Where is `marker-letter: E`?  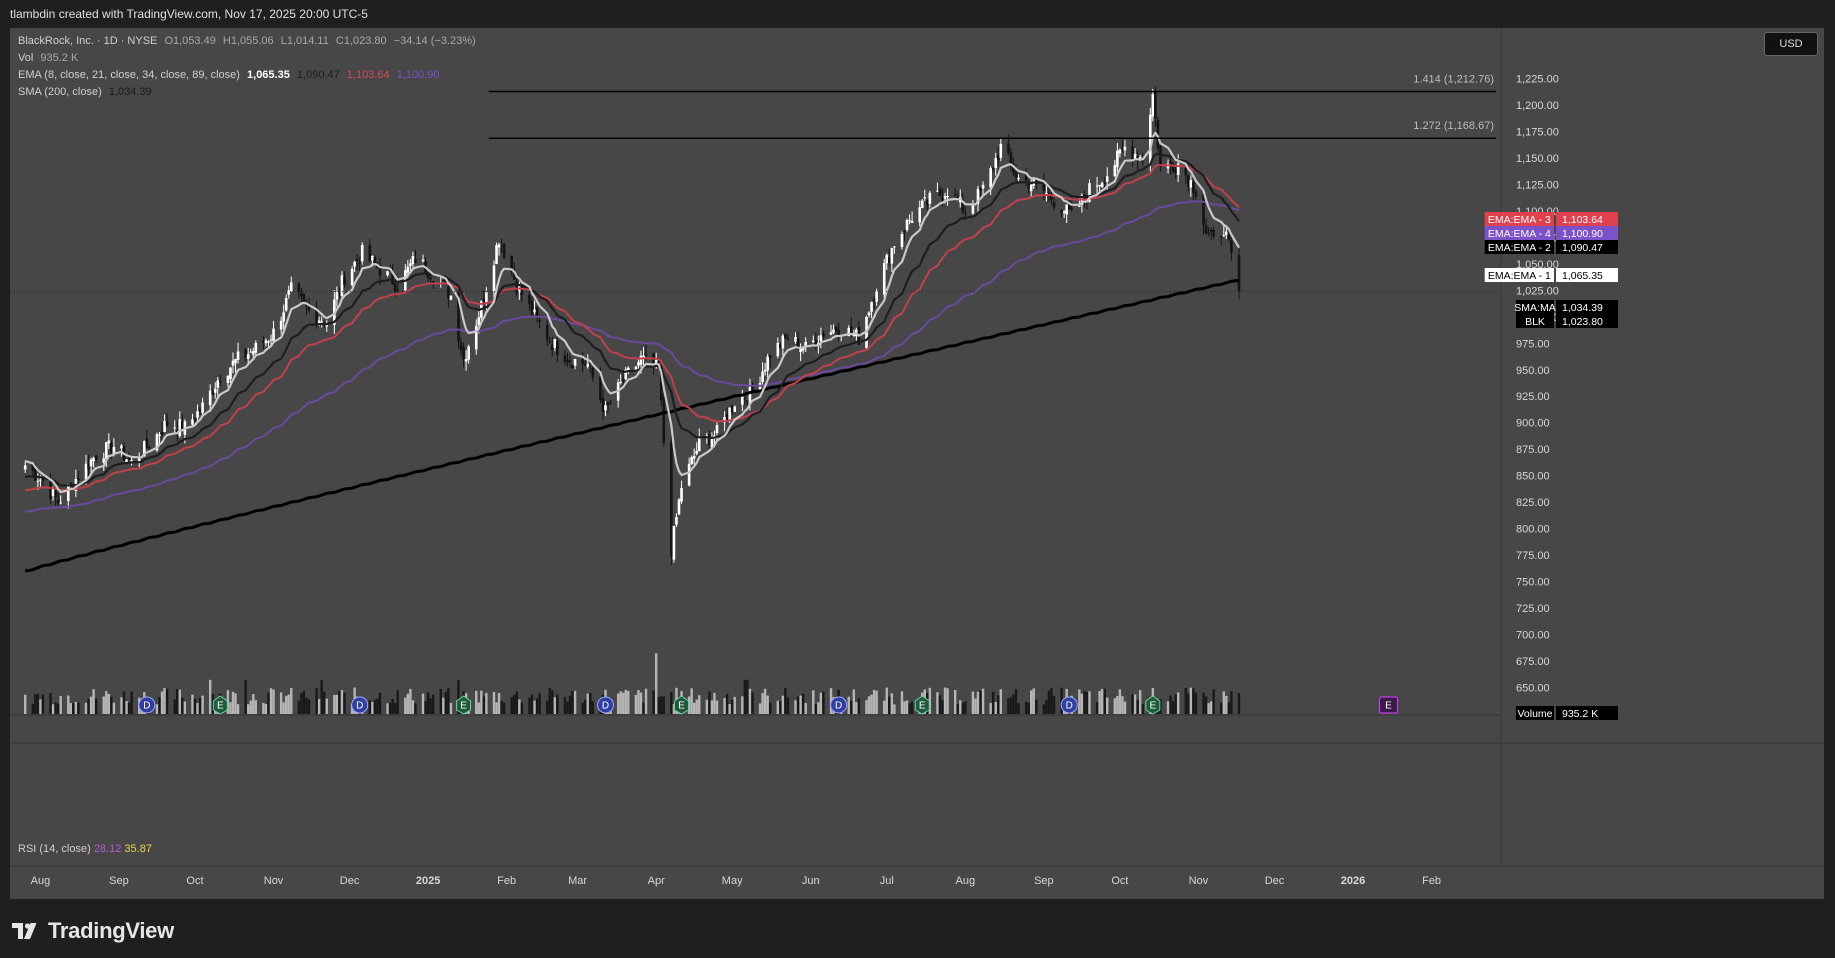 marker-letter: E is located at coordinates (681, 706).